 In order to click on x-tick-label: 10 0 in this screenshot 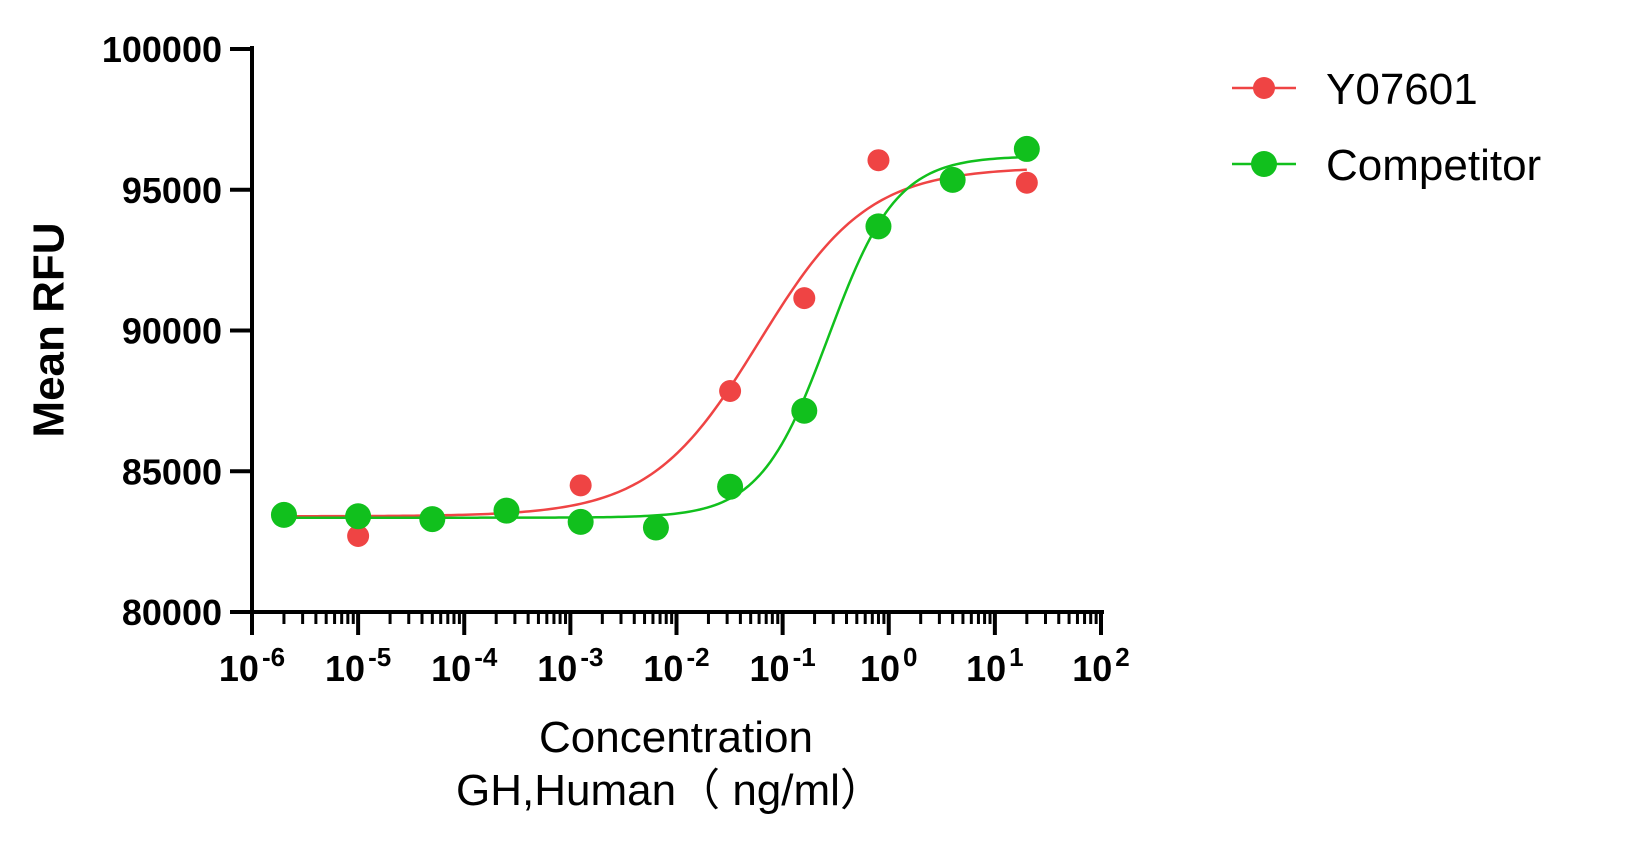, I will do `click(889, 665)`.